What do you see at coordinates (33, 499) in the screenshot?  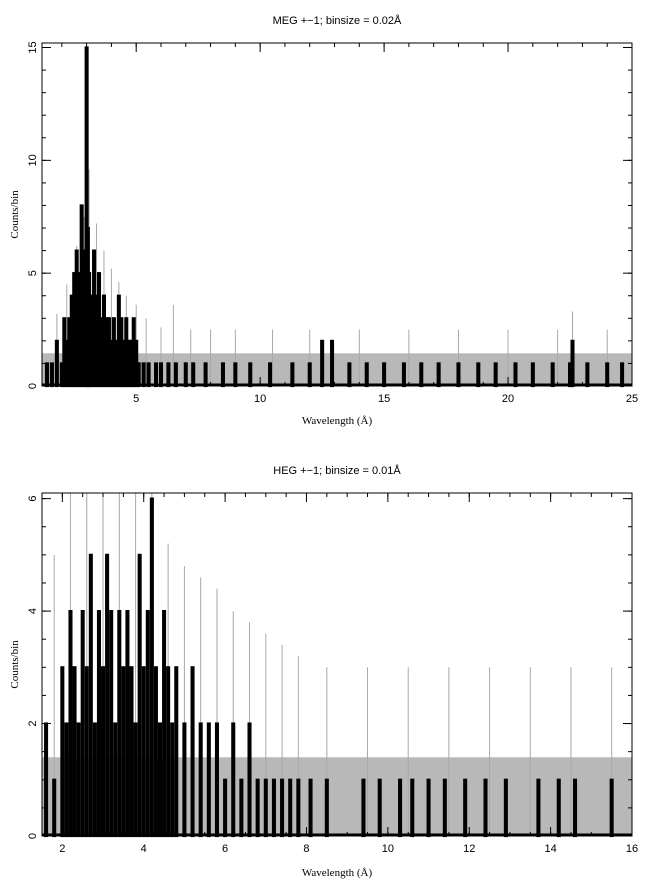 I see `y-tick-label: 6` at bounding box center [33, 499].